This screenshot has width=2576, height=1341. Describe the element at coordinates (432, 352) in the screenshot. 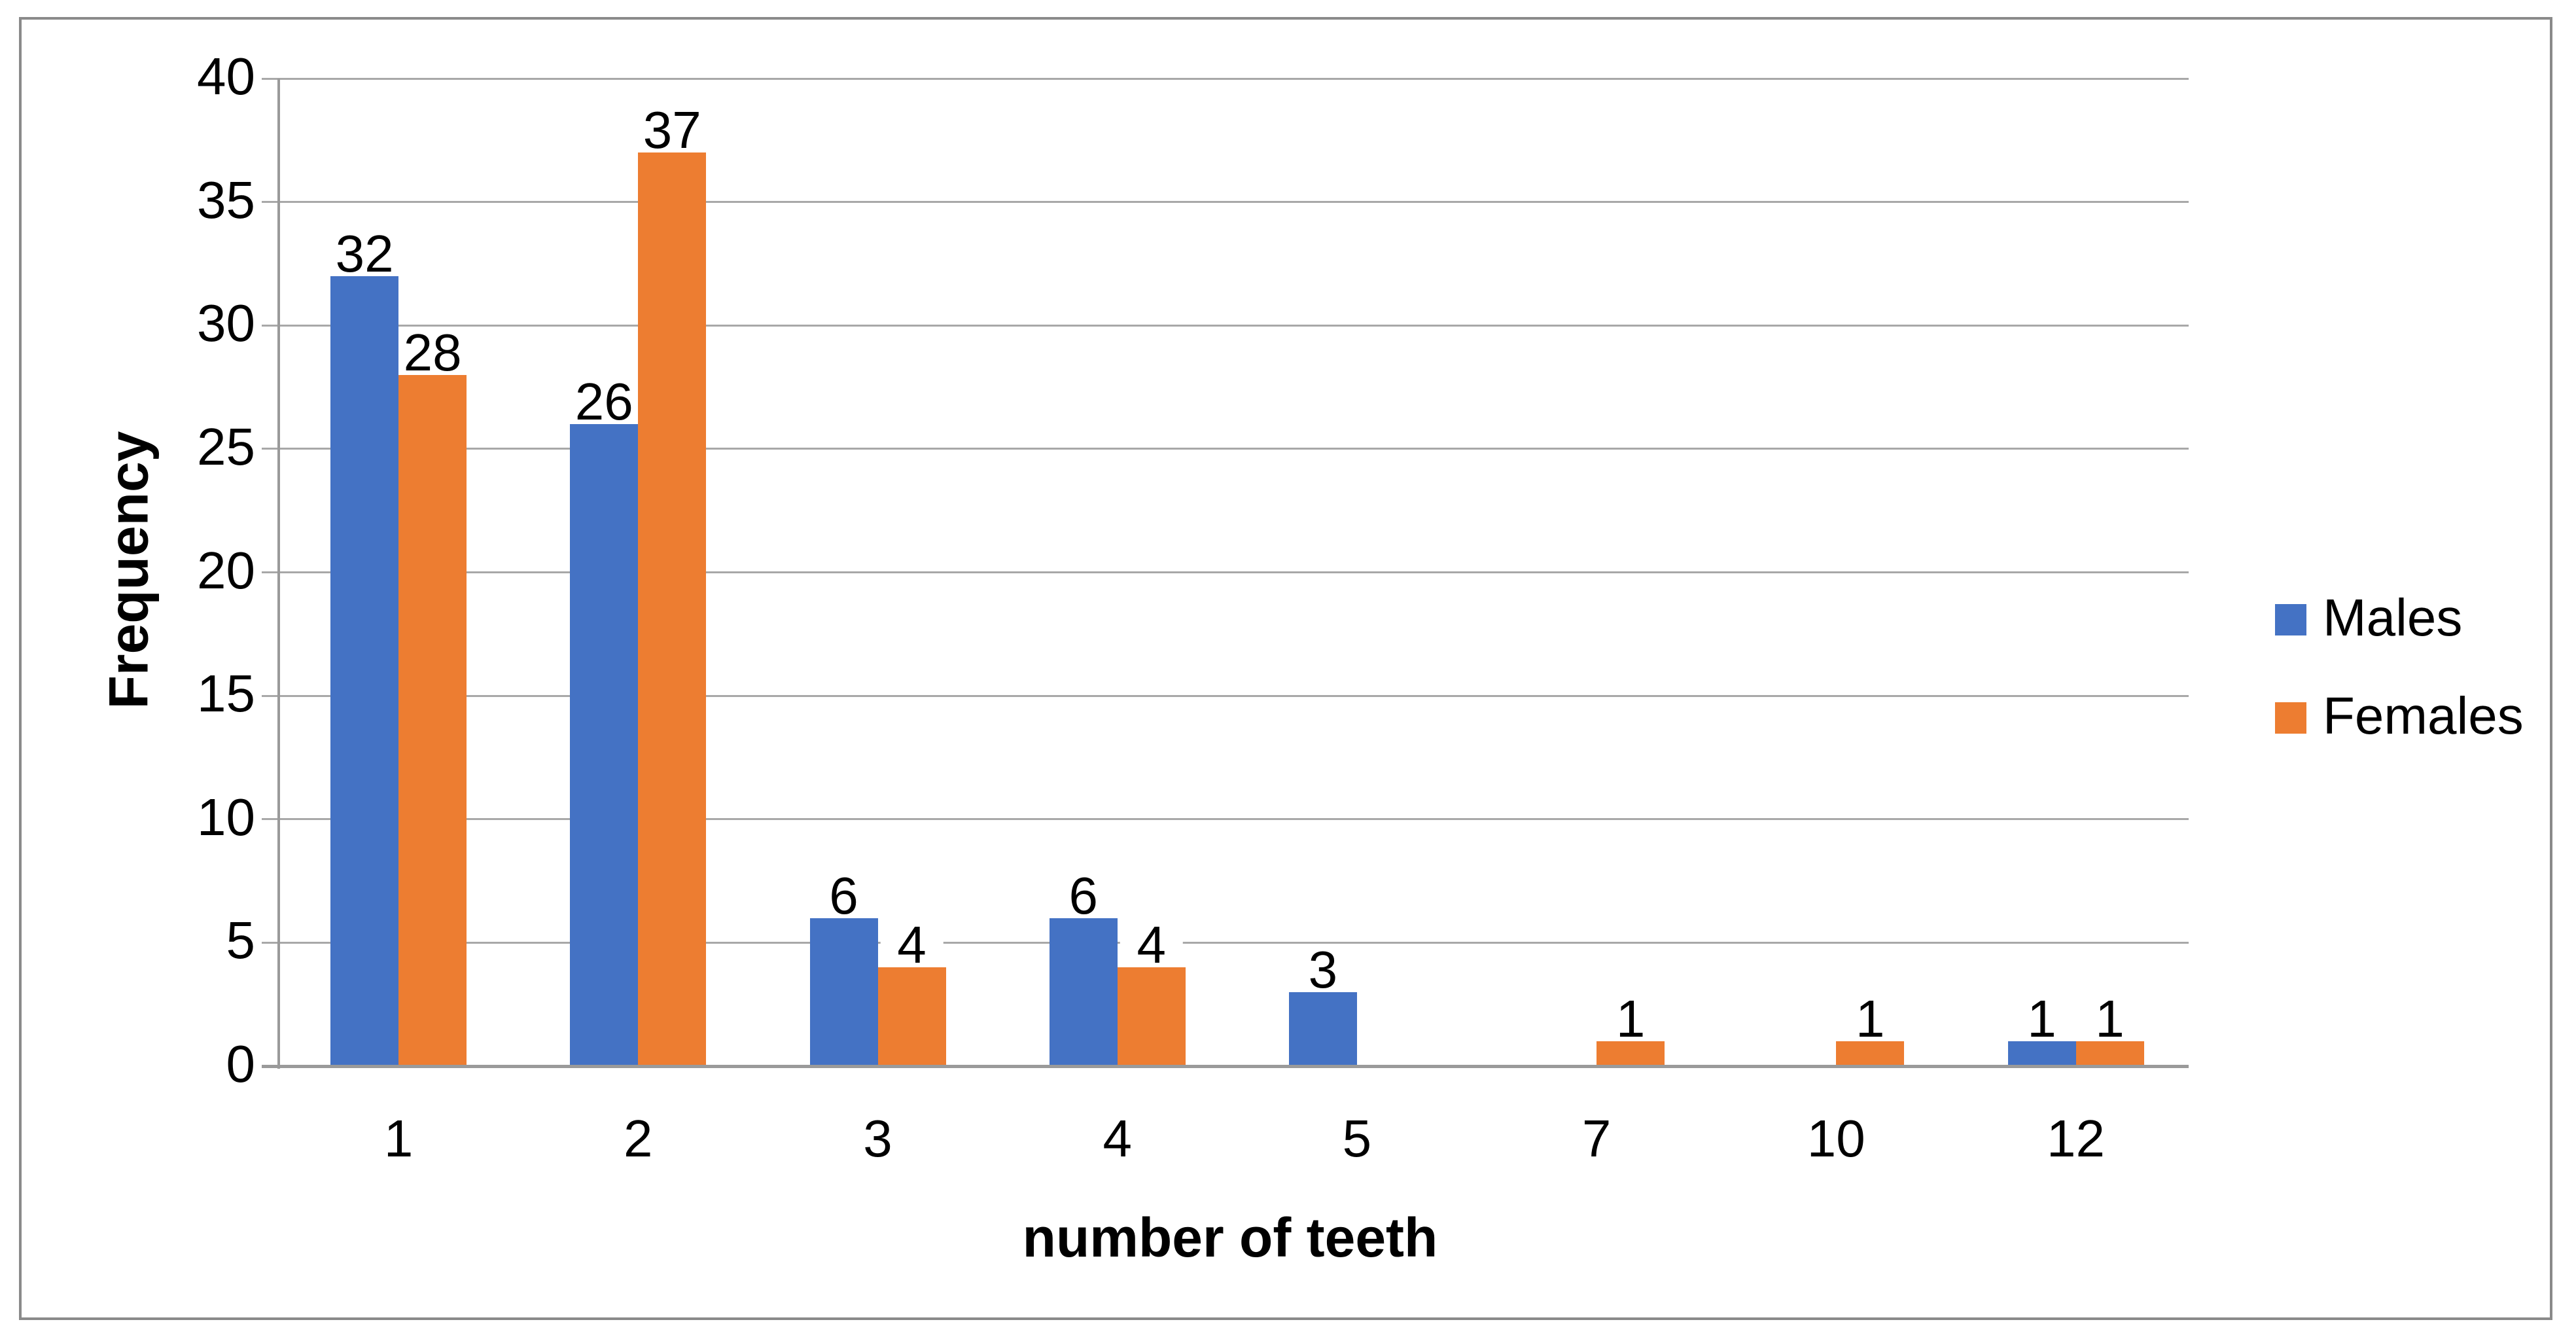

I see `data-label-females-1: 28` at that location.